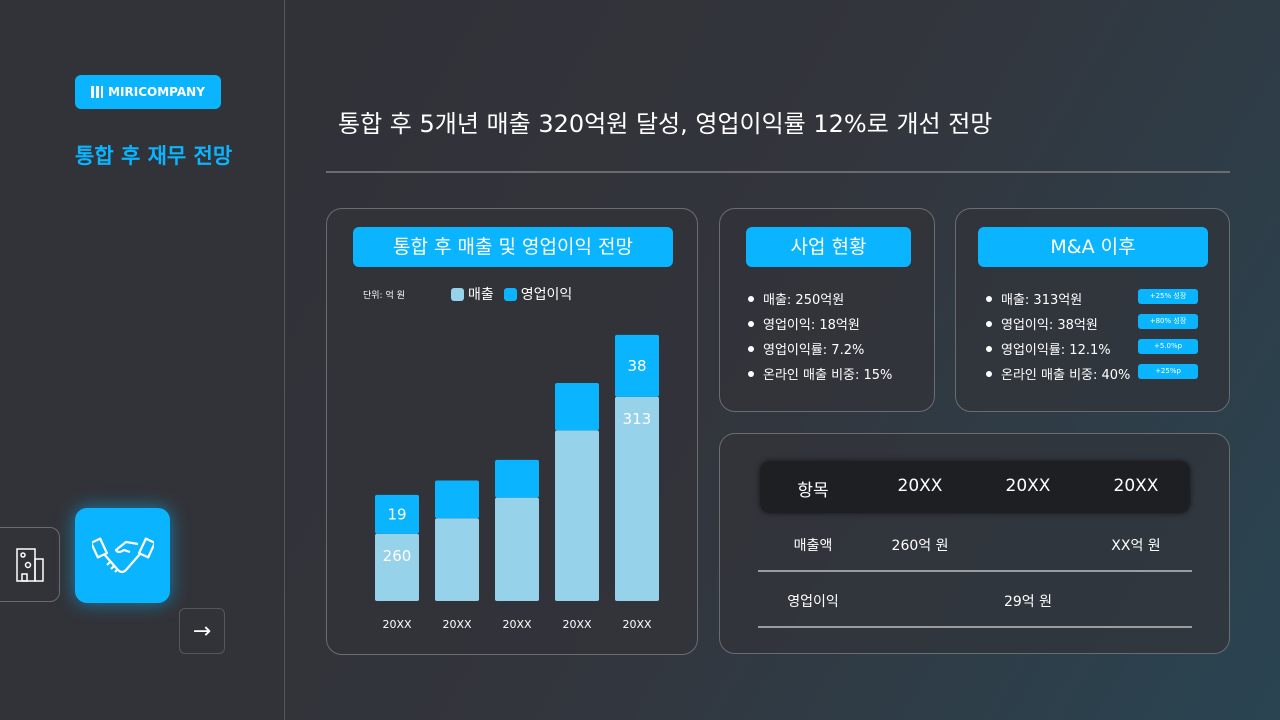  Describe the element at coordinates (1028, 602) in the screenshot. I see `table-cell: 29억 원` at that location.